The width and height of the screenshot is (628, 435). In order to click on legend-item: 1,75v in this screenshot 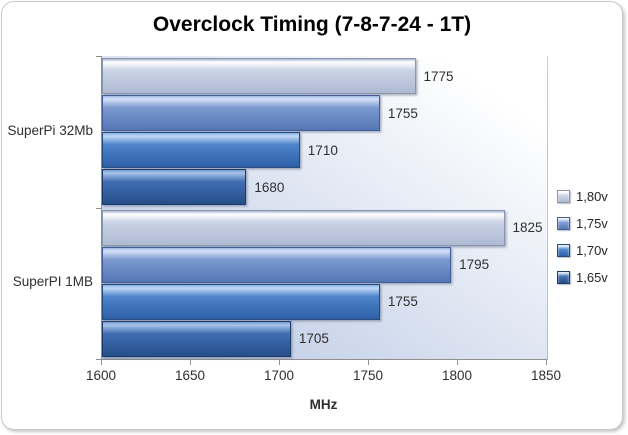, I will do `click(582, 223)`.